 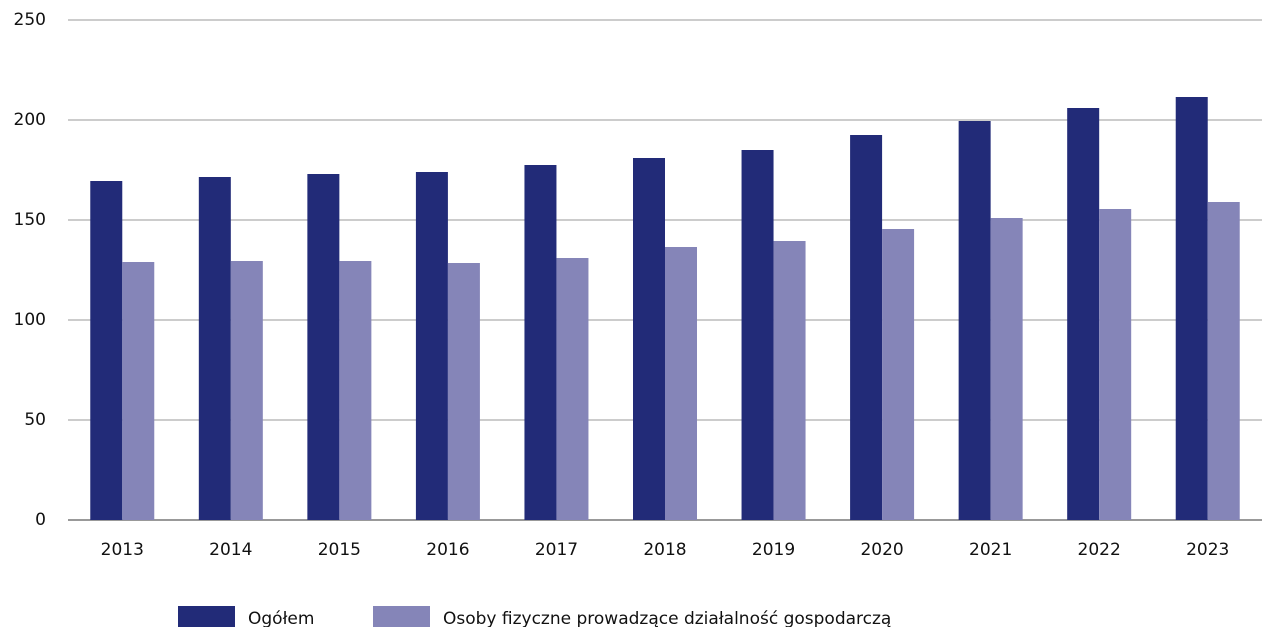 I want to click on x-tick-label: 2016, so click(x=447, y=550).